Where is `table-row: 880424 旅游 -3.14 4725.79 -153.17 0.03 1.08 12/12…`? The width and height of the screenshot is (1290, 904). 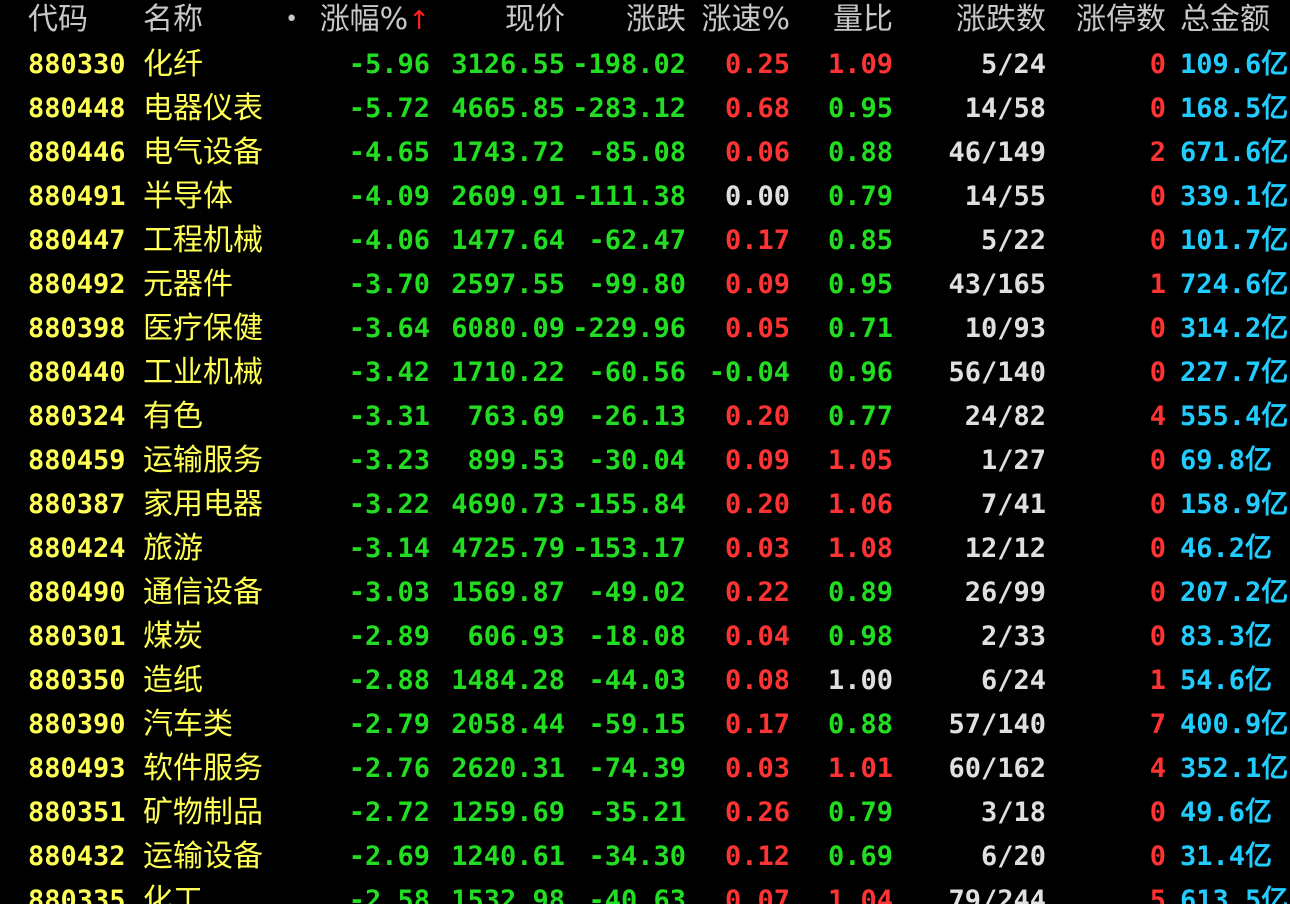 table-row: 880424 旅游 -3.14 4725.79 -153.17 0.03 1.08 12/12… is located at coordinates (645, 549).